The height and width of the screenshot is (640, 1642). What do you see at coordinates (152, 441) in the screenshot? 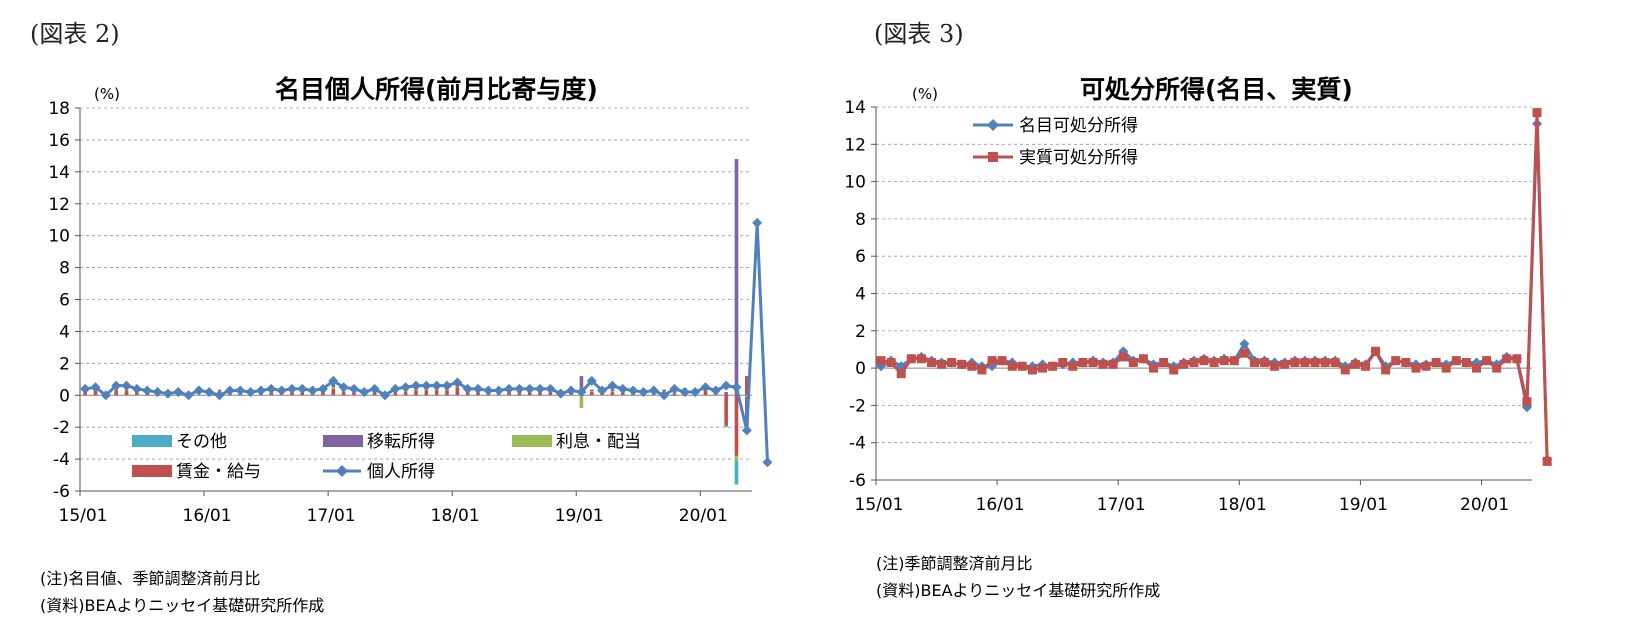
I see `legend-swatch-other` at bounding box center [152, 441].